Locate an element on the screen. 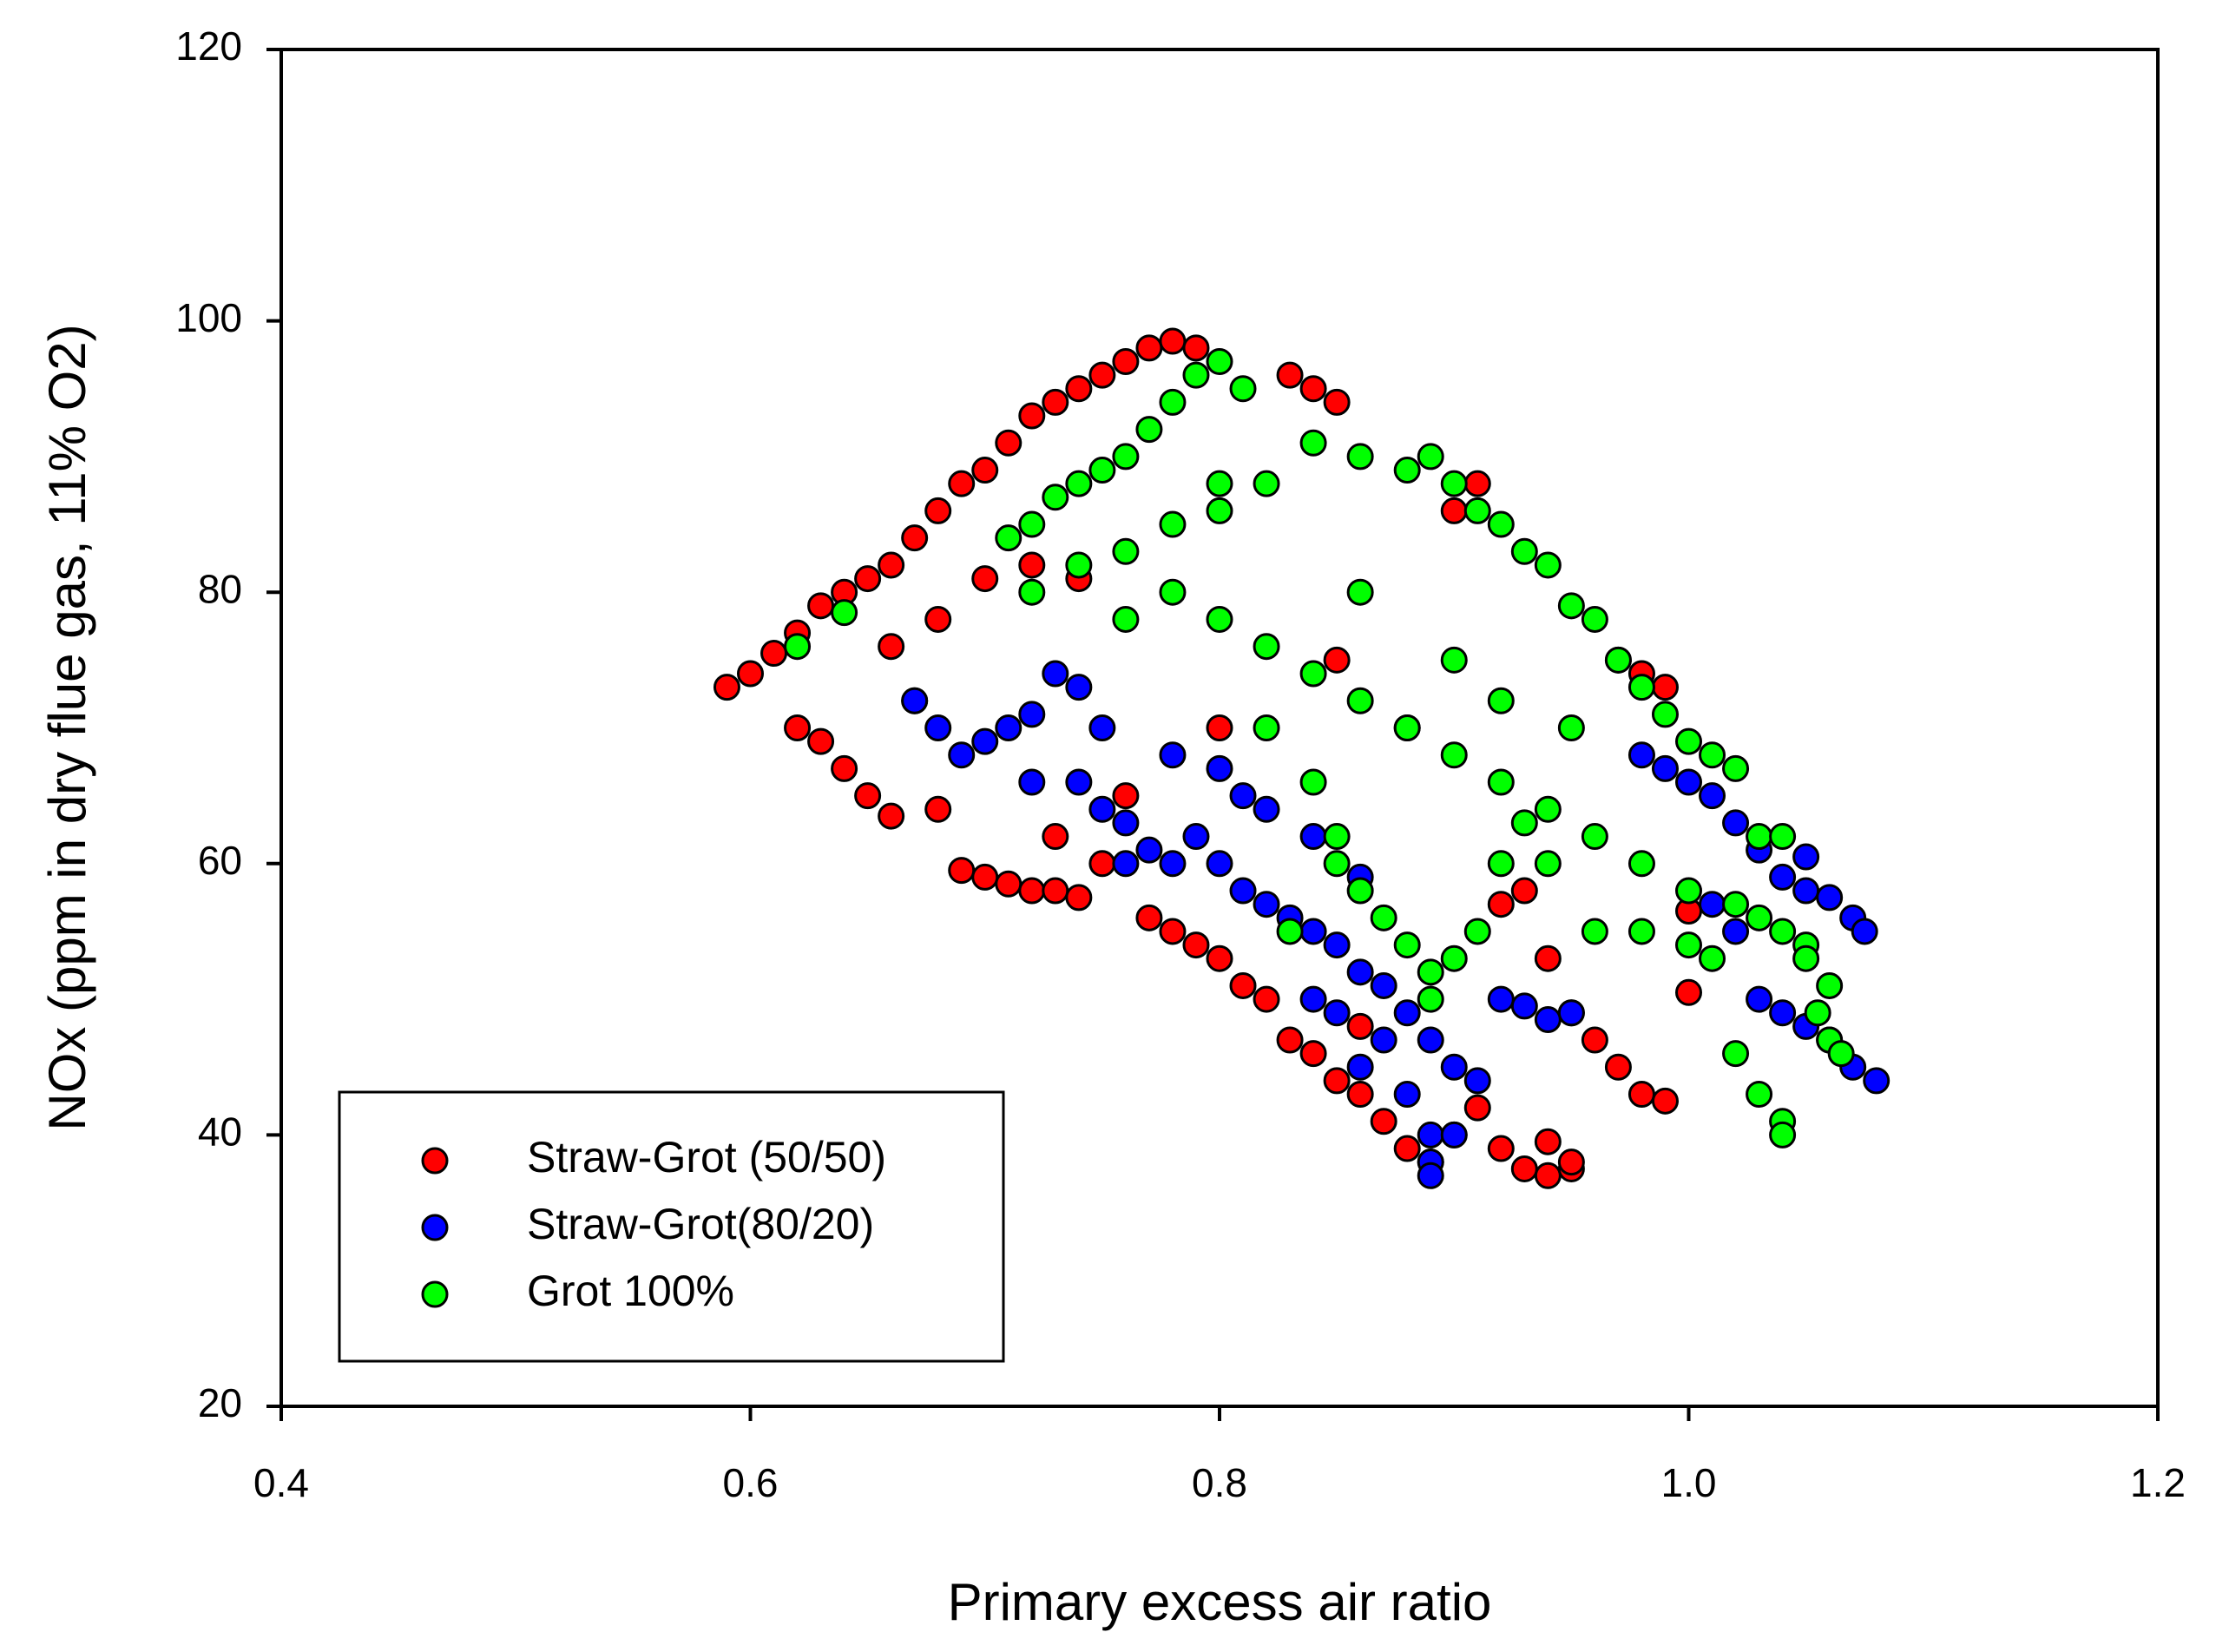  y-tick-label: 20 is located at coordinates (220, 1402).